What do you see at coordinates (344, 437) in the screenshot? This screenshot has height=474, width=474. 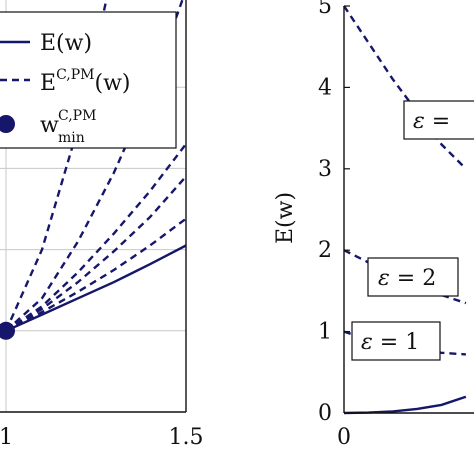 I see `right-x-tick-0: 0` at bounding box center [344, 437].